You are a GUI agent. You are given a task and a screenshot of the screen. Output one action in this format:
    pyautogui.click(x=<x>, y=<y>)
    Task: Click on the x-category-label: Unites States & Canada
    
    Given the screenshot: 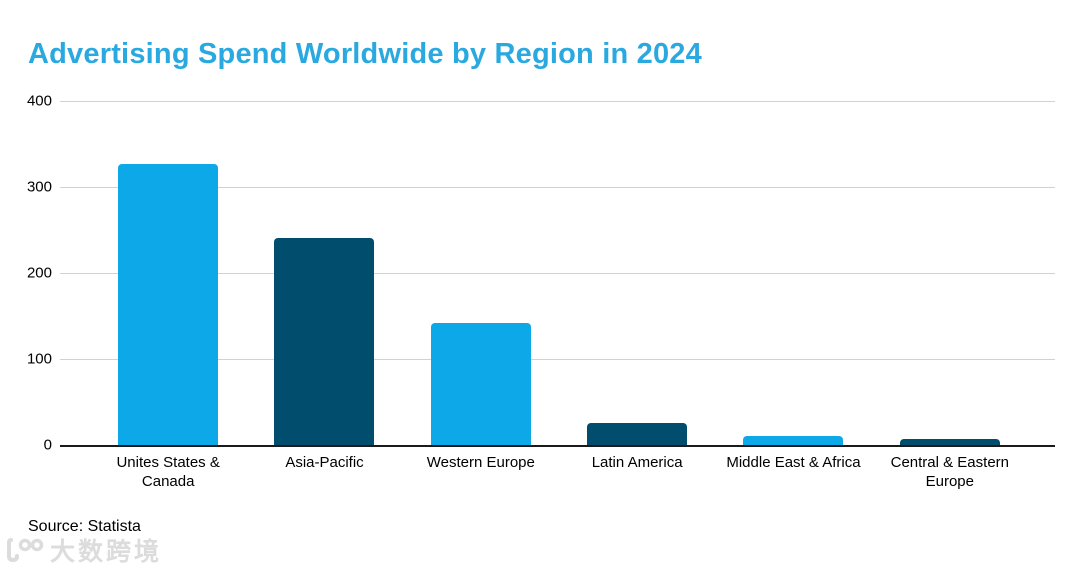 What is the action you would take?
    pyautogui.click(x=168, y=472)
    